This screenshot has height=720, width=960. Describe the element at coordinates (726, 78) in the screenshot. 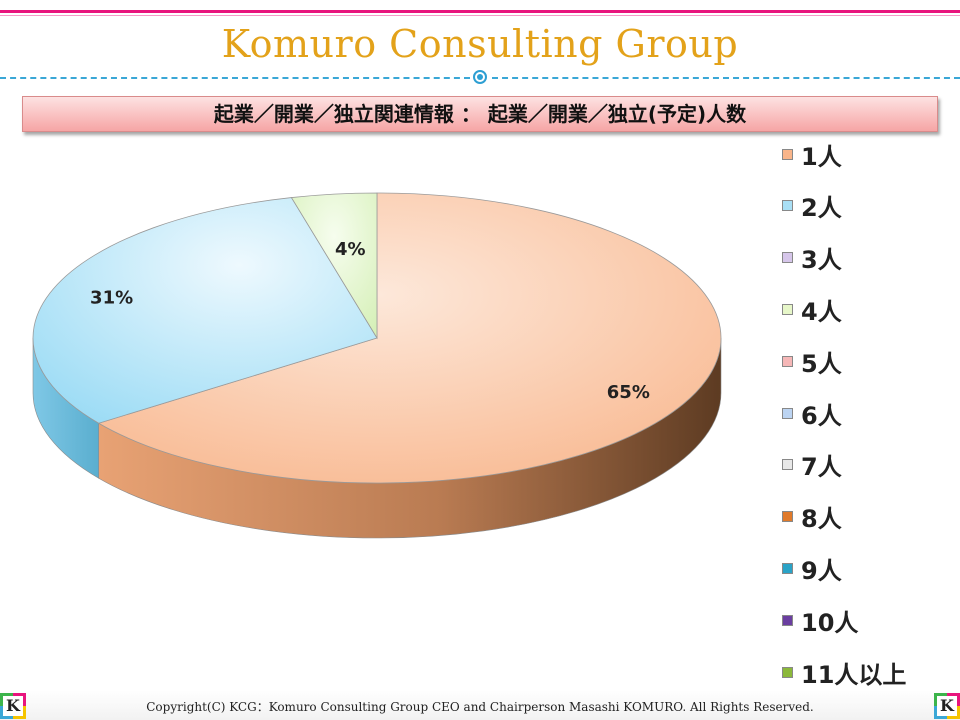

I see `dashed-divider-right` at that location.